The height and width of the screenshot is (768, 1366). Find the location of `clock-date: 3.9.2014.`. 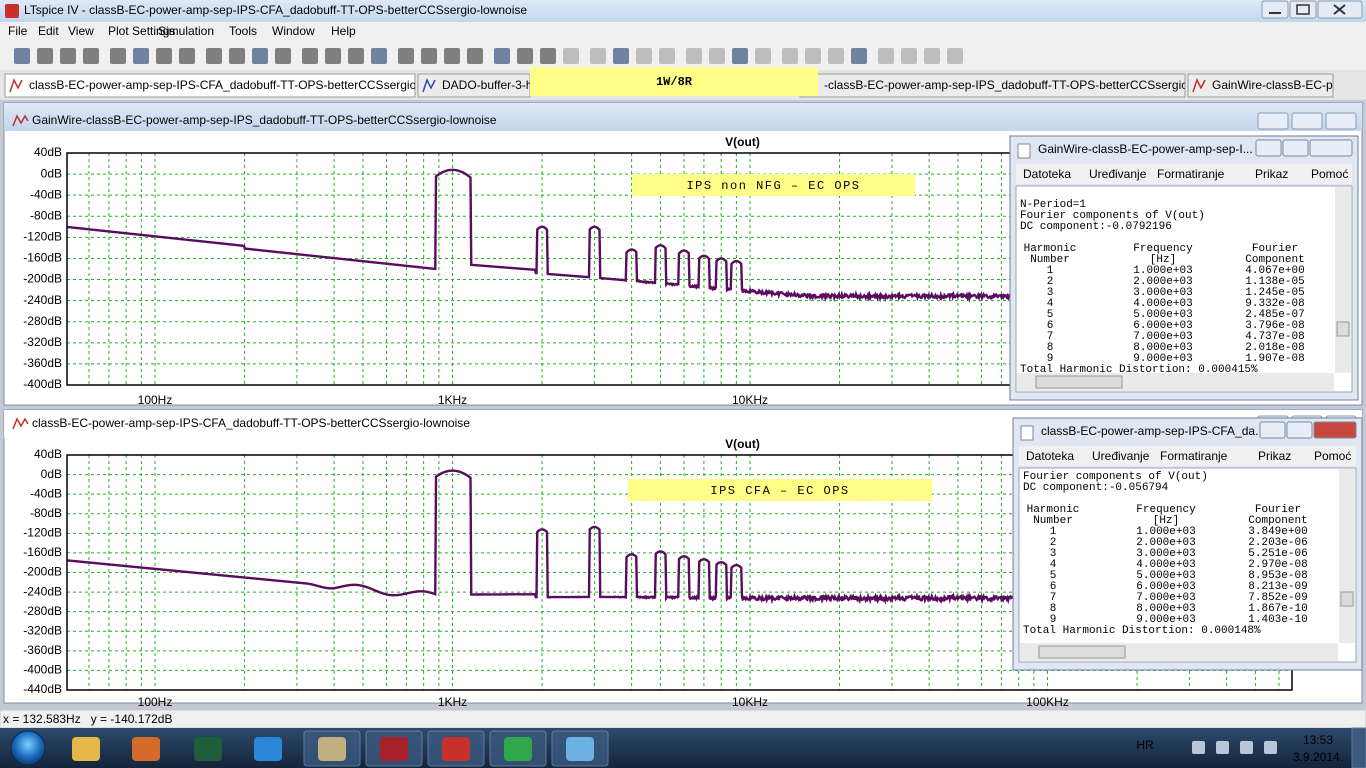

clock-date: 3.9.2014. is located at coordinates (1318, 757).